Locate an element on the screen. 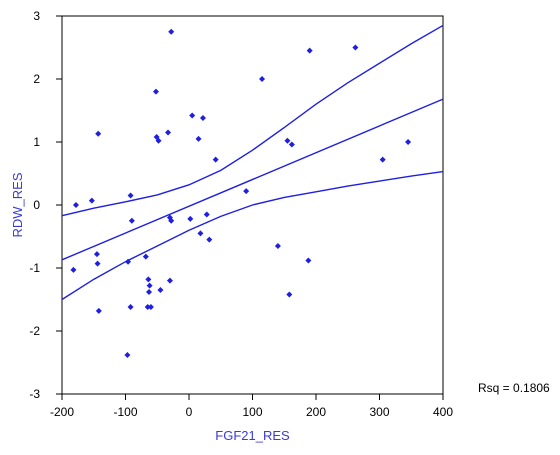 The width and height of the screenshot is (560, 455). y-tick-label: 3 is located at coordinates (36, 16).